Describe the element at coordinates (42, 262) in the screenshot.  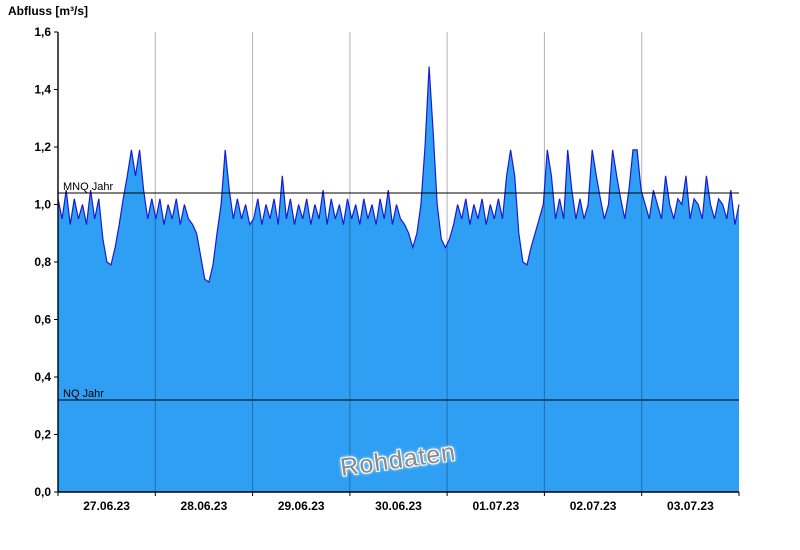
I see `y-tick-label: 0,8` at that location.